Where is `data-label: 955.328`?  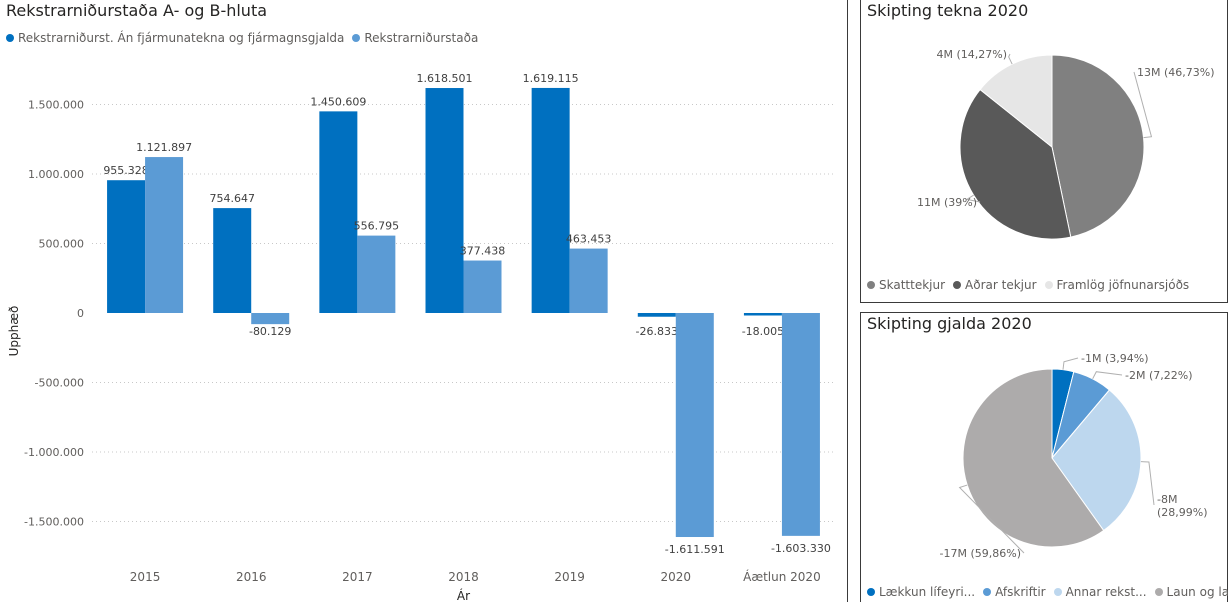 data-label: 955.328 is located at coordinates (126, 170).